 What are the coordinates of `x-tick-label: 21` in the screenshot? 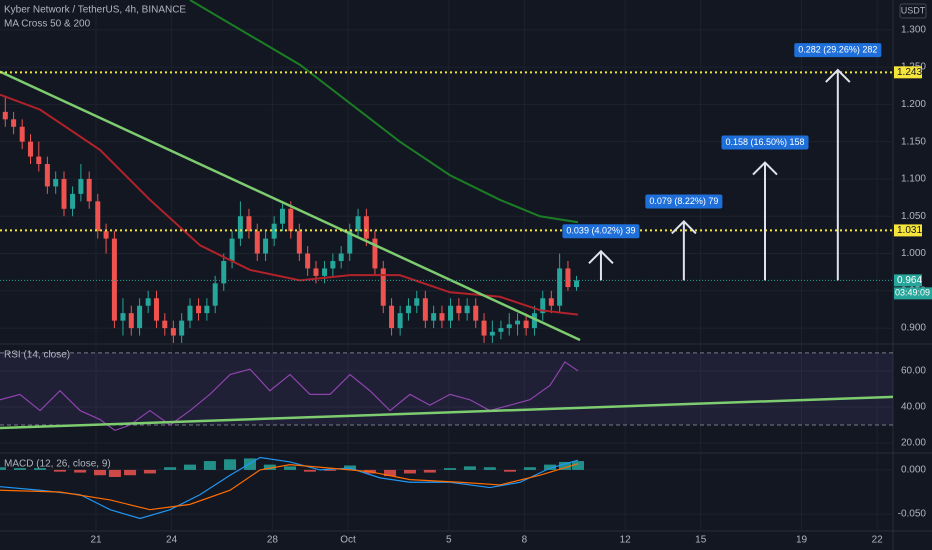 It's located at (96, 540).